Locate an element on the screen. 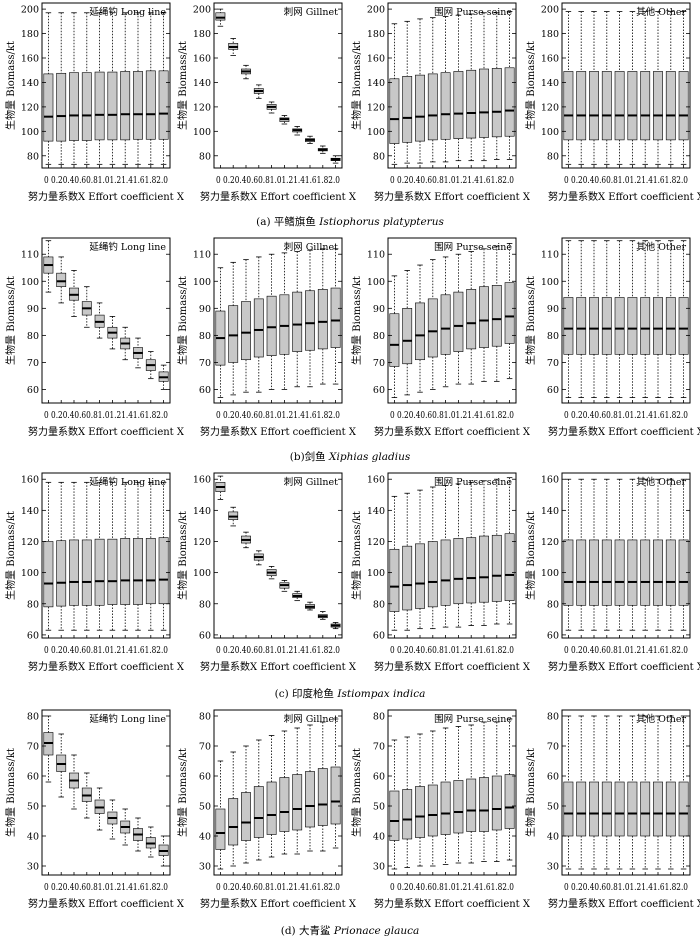 This screenshot has width=700, height=948. panel-title: 刺网 Gillnet is located at coordinates (311, 12).